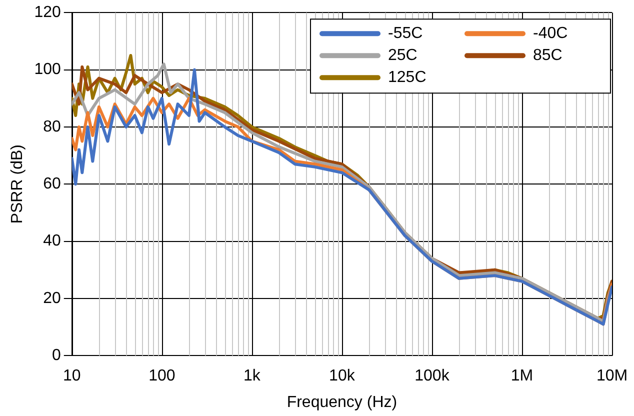 The height and width of the screenshot is (416, 634). What do you see at coordinates (71, 376) in the screenshot?
I see `x-tick-label: 10` at bounding box center [71, 376].